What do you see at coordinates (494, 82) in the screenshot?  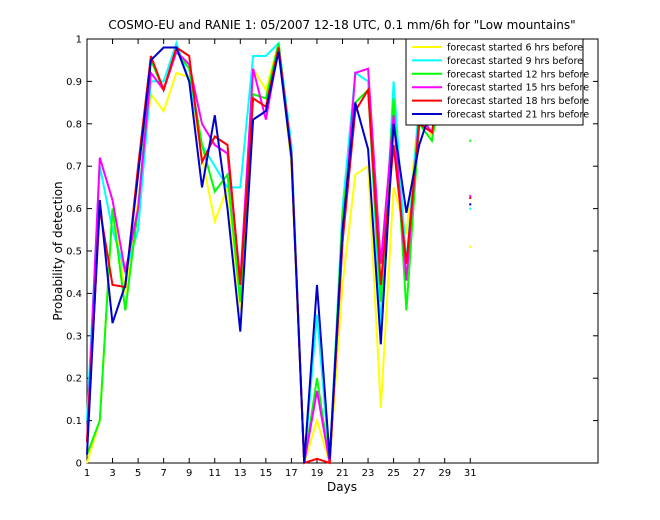 I see `legend-box` at bounding box center [494, 82].